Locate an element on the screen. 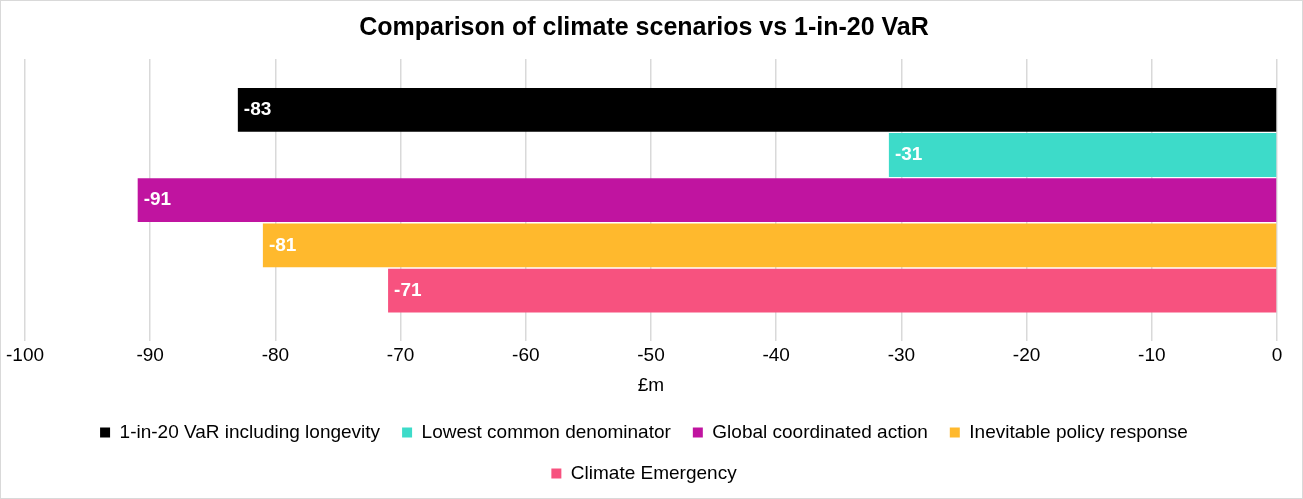  data-label: -31 is located at coordinates (908, 154).